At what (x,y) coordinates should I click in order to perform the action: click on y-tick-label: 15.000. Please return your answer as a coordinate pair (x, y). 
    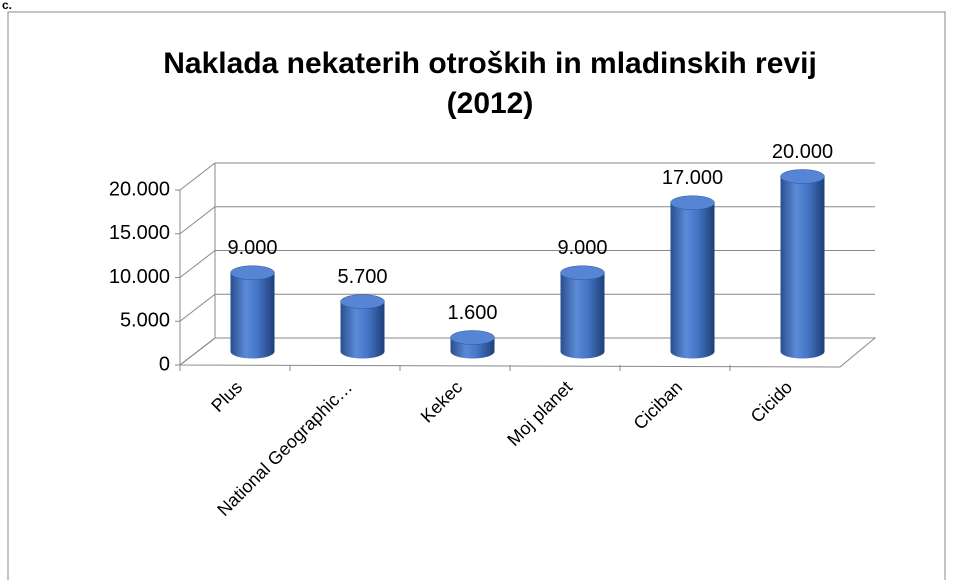
    Looking at the image, I should click on (139, 233).